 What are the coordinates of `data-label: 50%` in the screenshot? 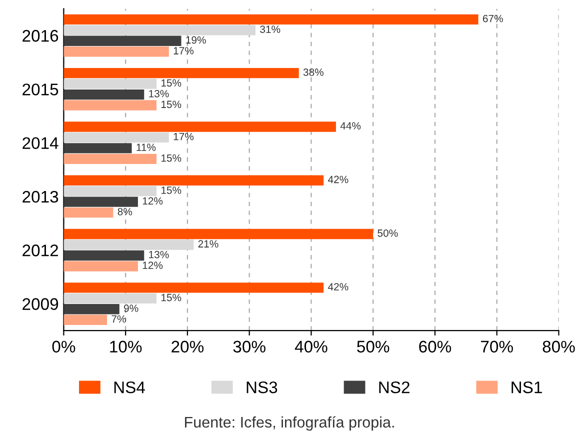 It's located at (388, 233).